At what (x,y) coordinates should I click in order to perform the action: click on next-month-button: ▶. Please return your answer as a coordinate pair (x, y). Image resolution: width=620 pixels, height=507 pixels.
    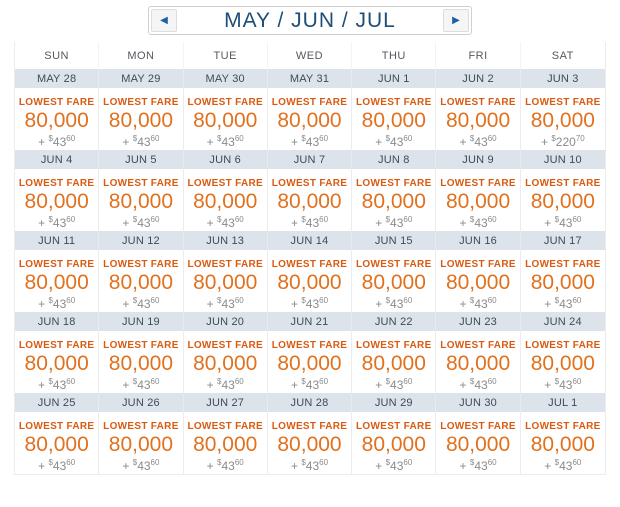
    Looking at the image, I should click on (456, 20).